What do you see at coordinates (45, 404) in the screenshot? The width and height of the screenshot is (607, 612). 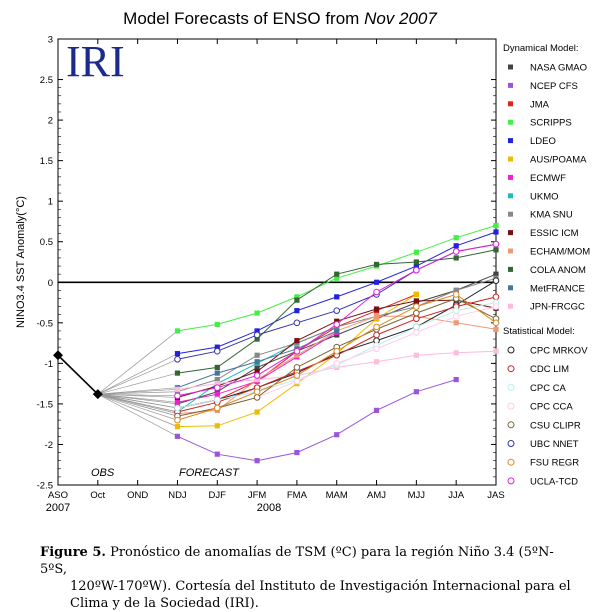 I see `y-tick-label: -1.5` at bounding box center [45, 404].